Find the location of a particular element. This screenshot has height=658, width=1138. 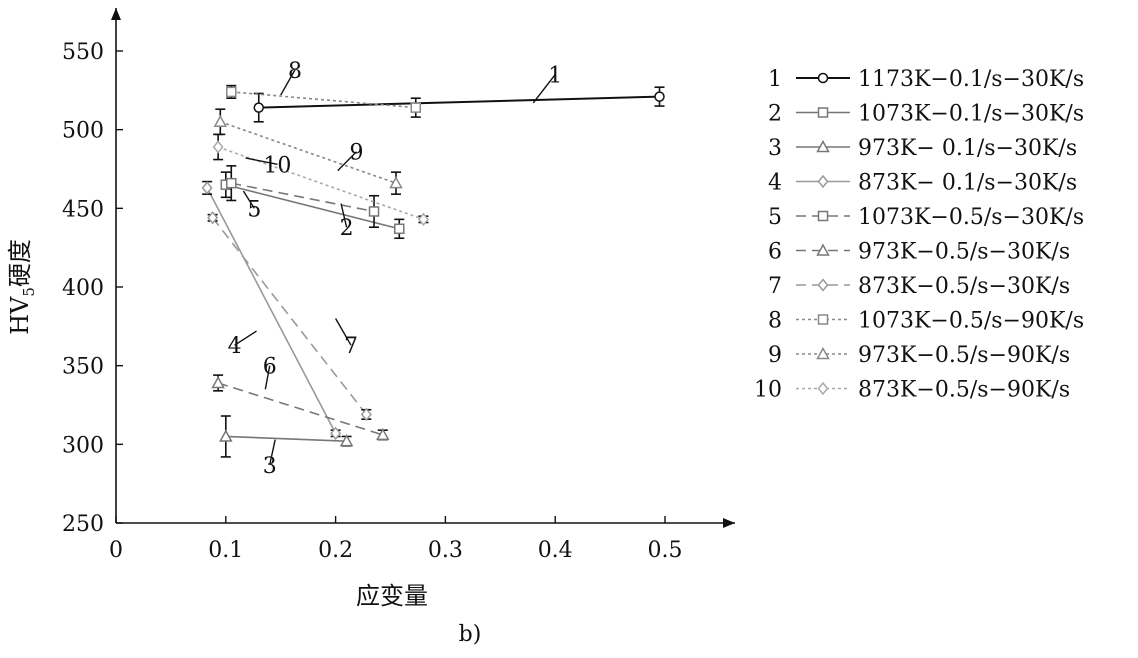

legend-entry-1: 1 1173K−0.1/s−30K/s is located at coordinates (926, 79).